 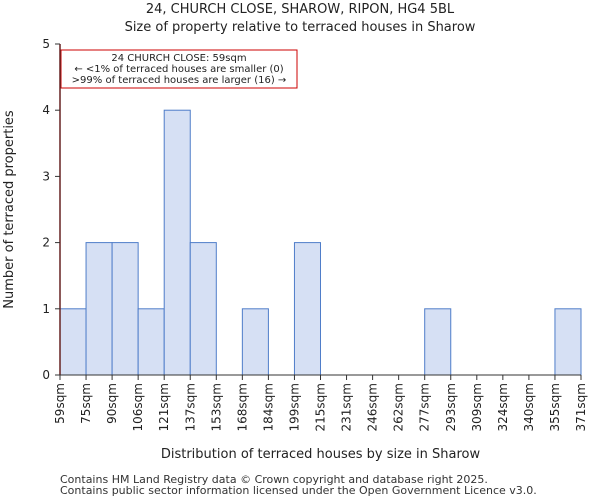 I want to click on x-tick-label-90sqm: 90sqm, so click(x=112, y=403).